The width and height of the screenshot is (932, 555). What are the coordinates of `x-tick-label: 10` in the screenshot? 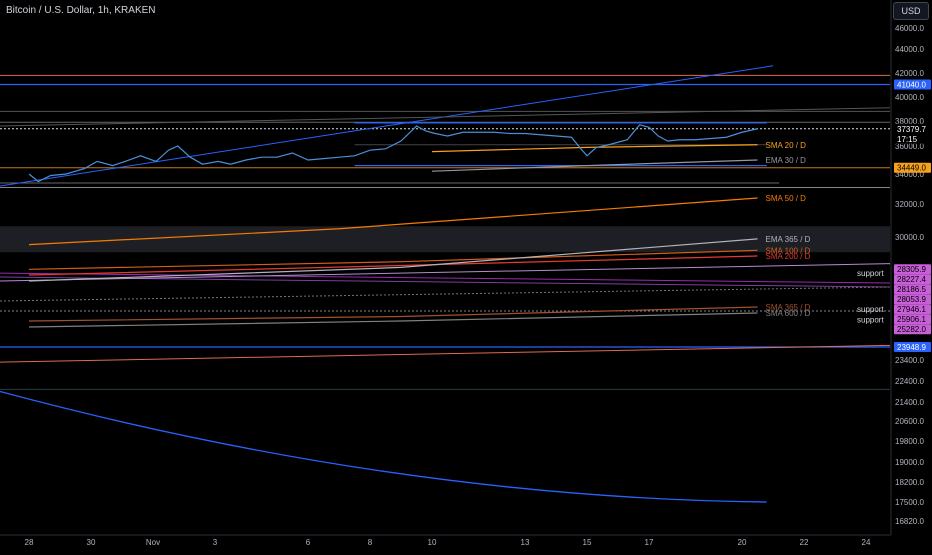 It's located at (432, 542).